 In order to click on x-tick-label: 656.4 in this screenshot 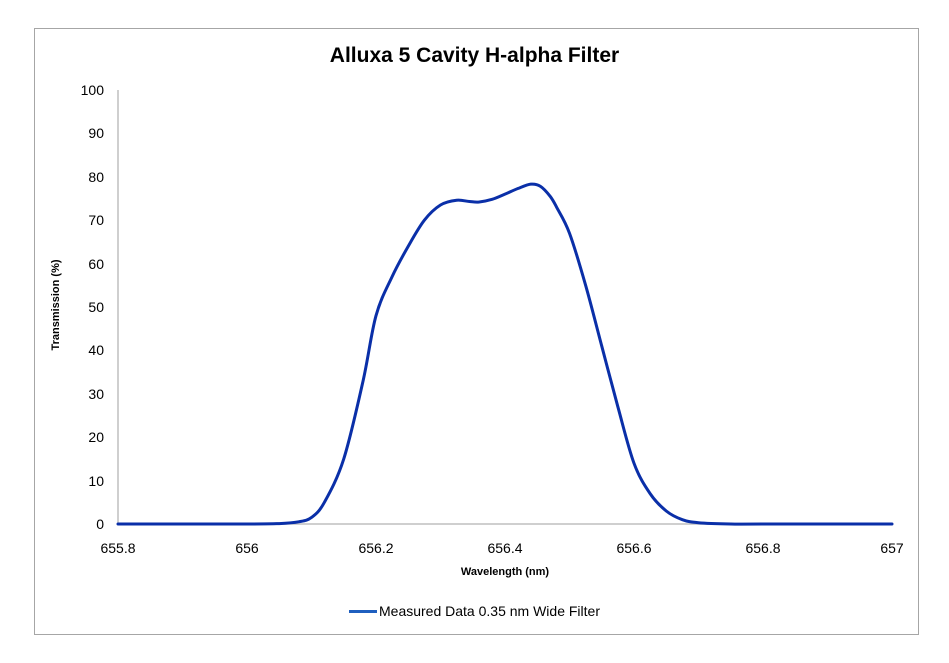, I will do `click(505, 548)`.